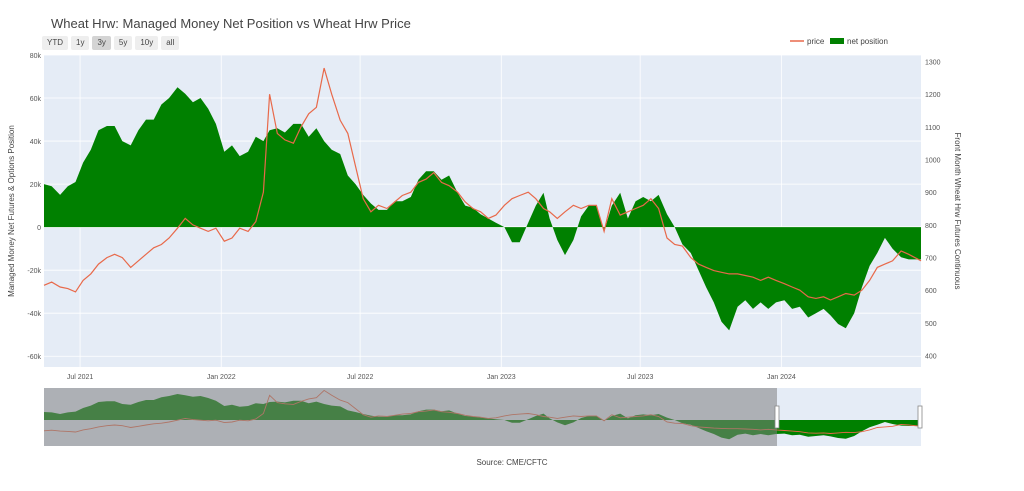  I want to click on y-axis-right-label: Front Month Wheat Hrw Futures Continuous, so click(957, 211).